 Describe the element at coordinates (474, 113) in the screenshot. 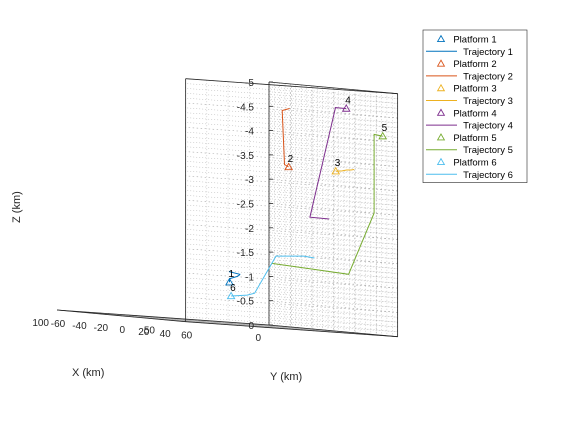

I see `legend-label-platform-4: Platform 4` at that location.